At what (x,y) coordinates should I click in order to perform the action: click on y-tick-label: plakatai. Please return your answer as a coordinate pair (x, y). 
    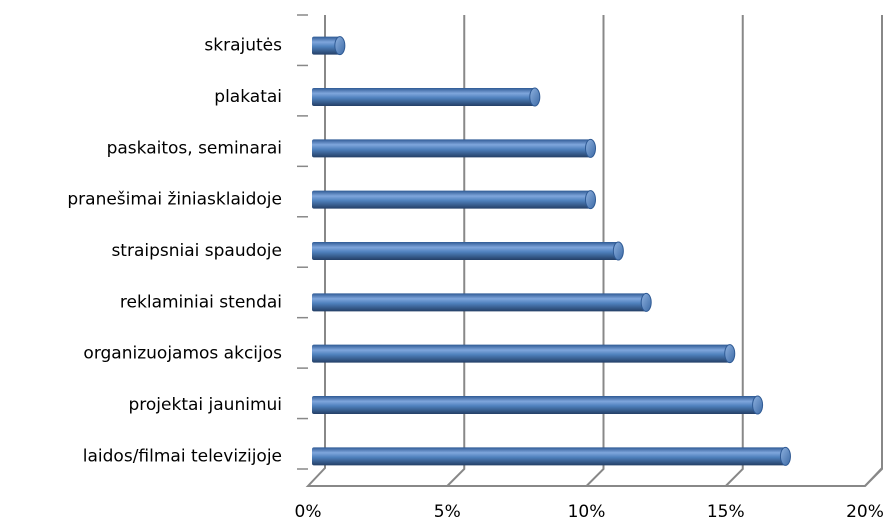
    Looking at the image, I should click on (248, 97).